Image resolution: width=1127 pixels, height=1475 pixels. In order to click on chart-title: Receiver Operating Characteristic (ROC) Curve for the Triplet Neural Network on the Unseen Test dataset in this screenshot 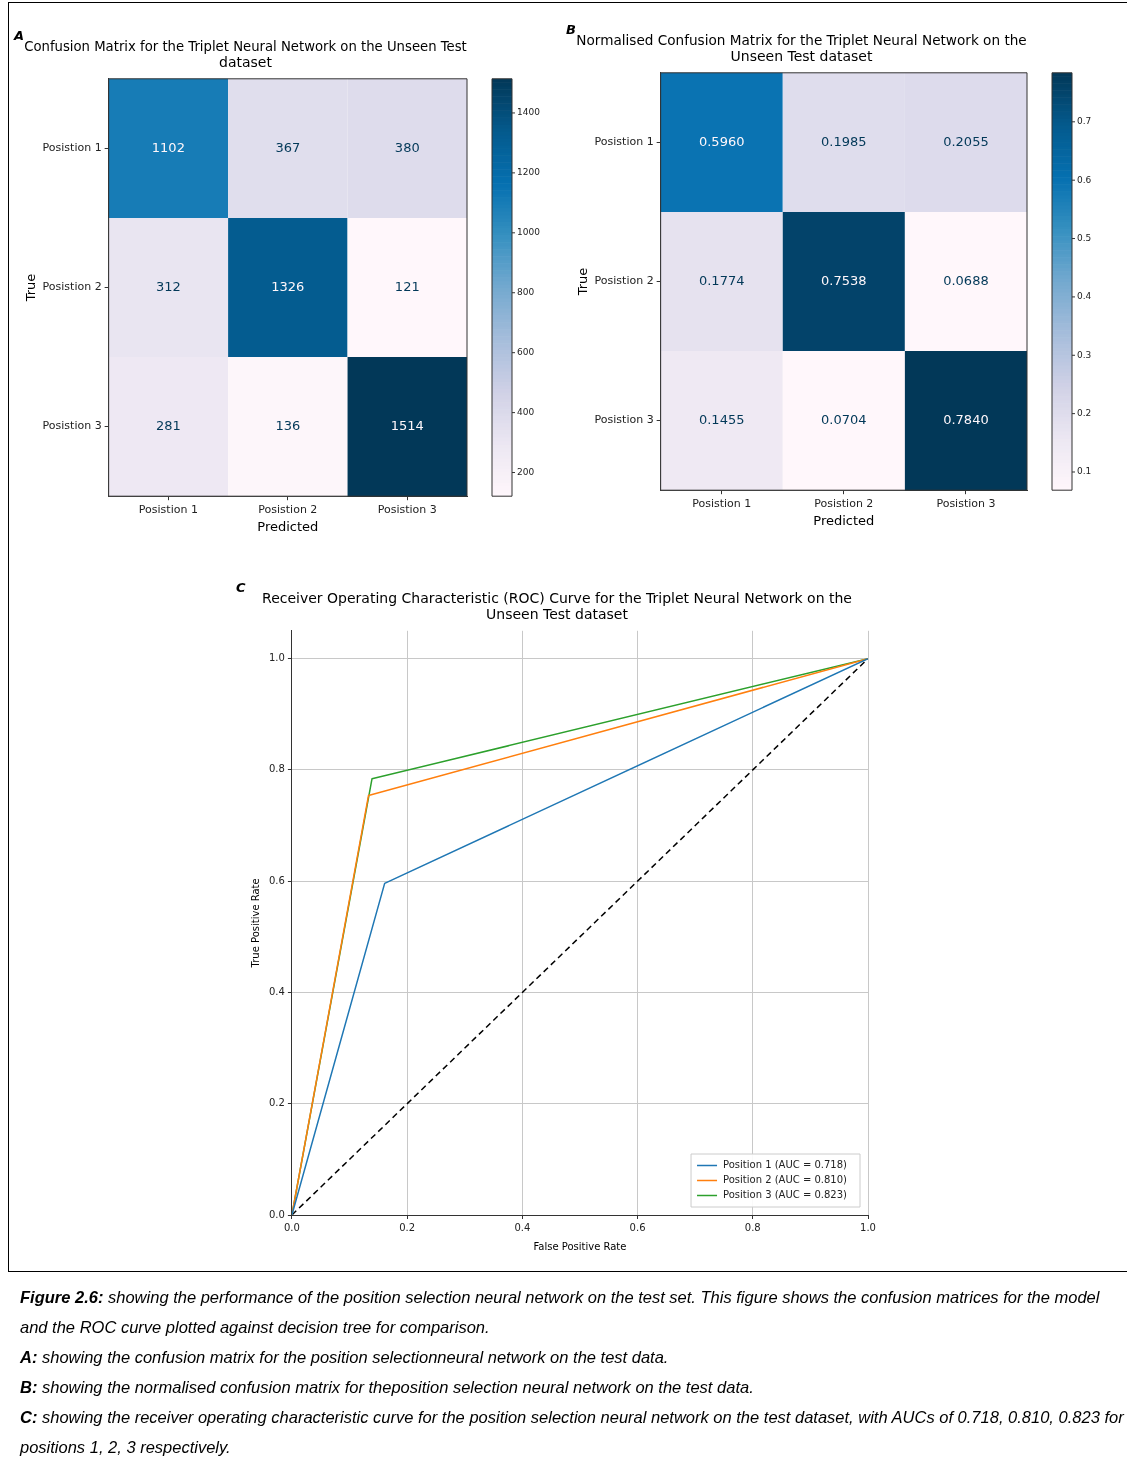, I will do `click(557, 606)`.